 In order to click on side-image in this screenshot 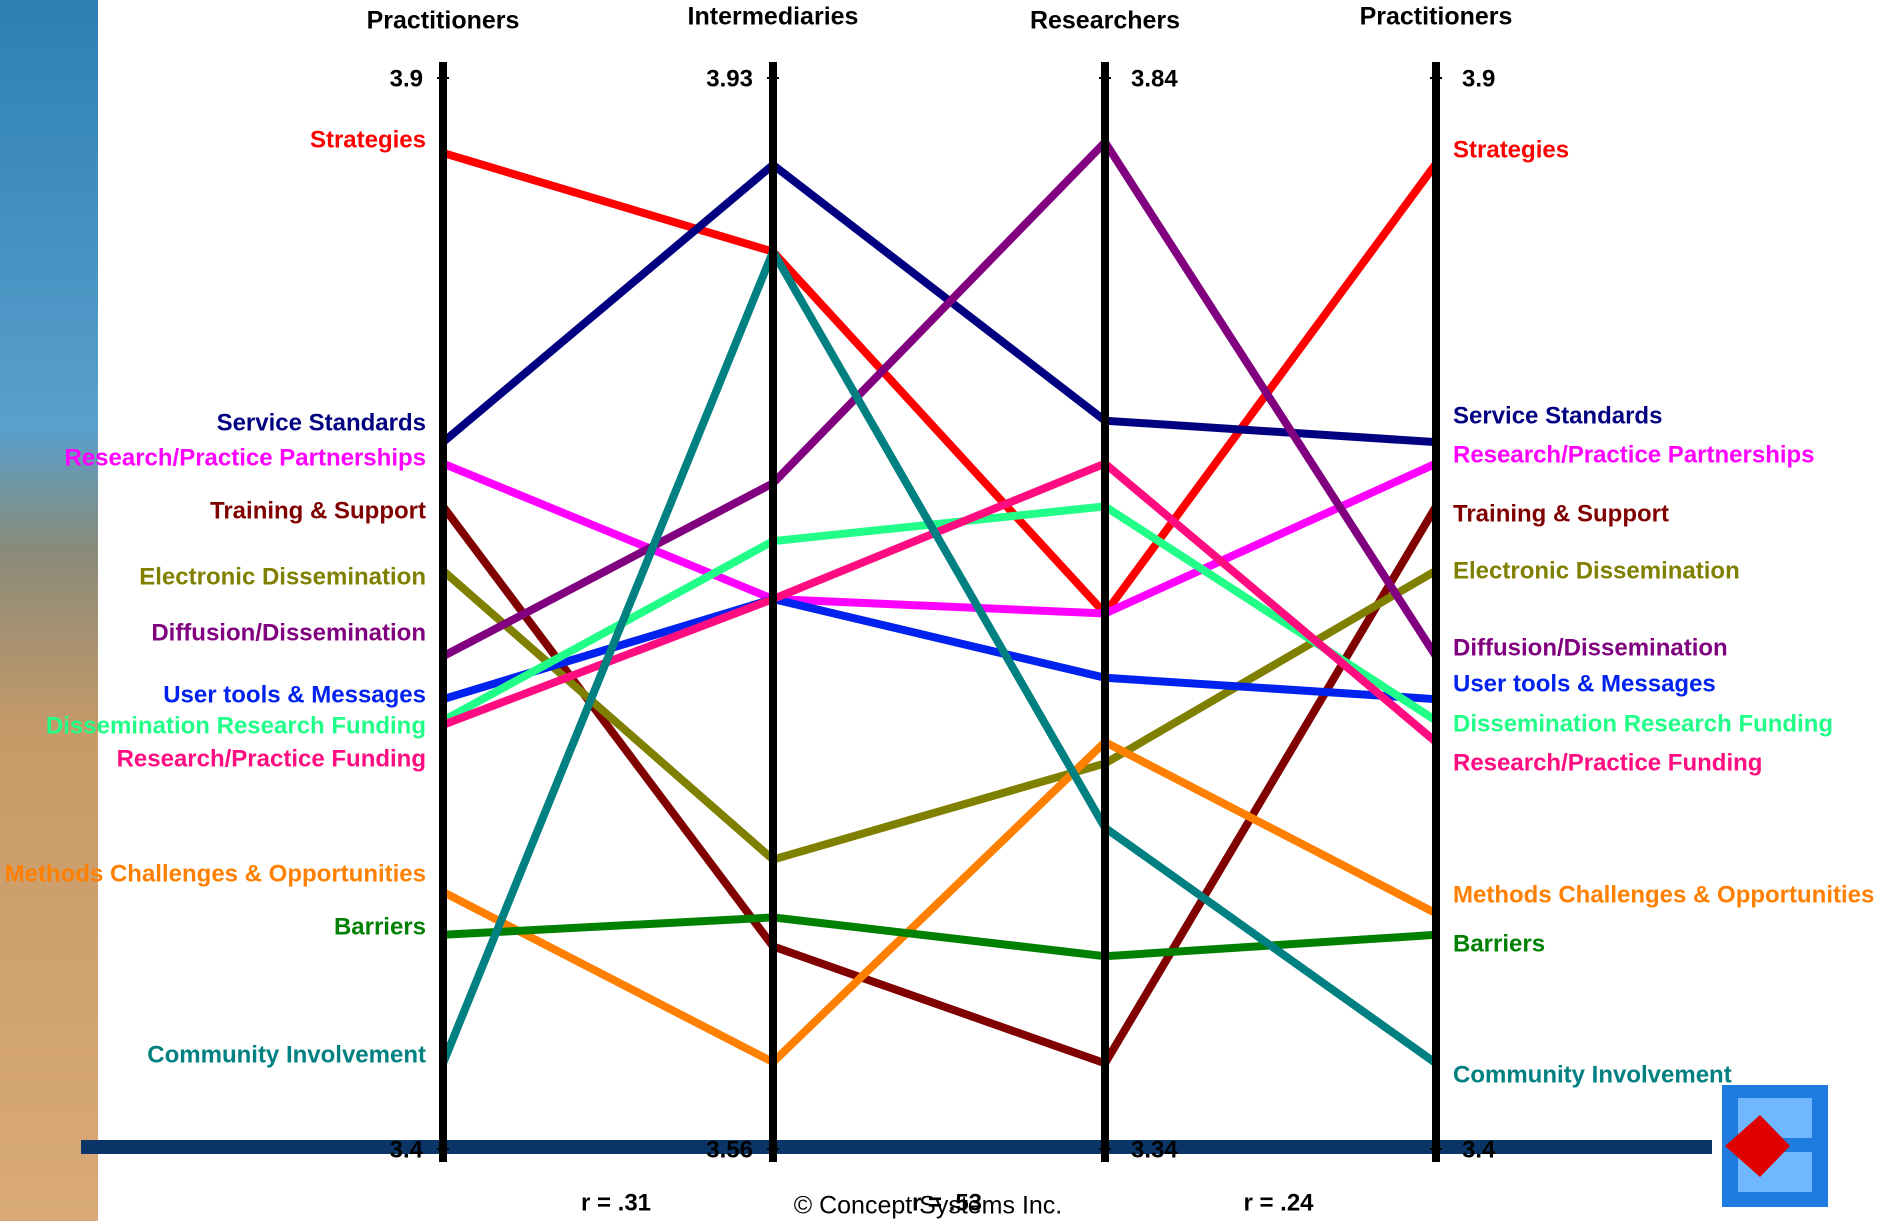, I will do `click(49, 610)`.